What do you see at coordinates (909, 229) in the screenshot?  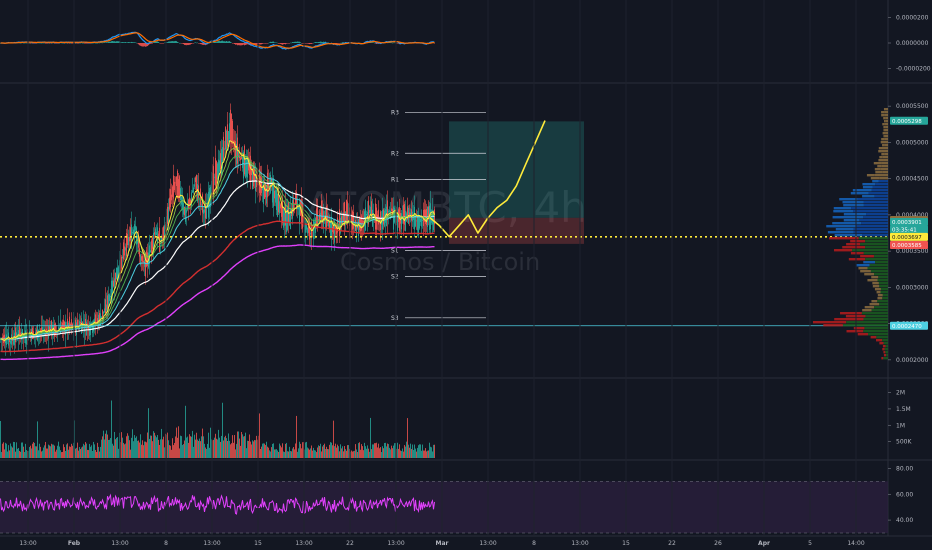 I see `price-tag` at bounding box center [909, 229].